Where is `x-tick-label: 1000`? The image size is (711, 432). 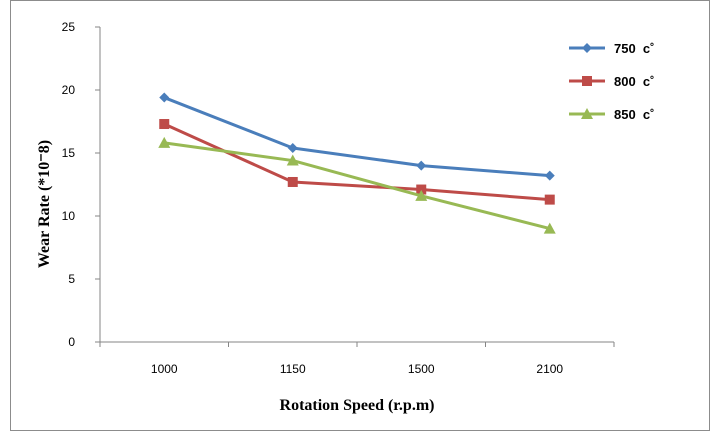
x-tick-label: 1000 is located at coordinates (164, 369).